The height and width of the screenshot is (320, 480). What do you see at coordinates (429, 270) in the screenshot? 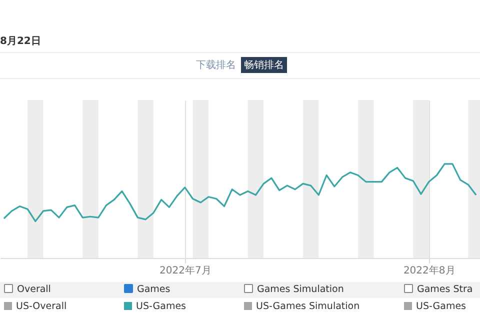
I see `x-tick-label: 2022年8月` at bounding box center [429, 270].